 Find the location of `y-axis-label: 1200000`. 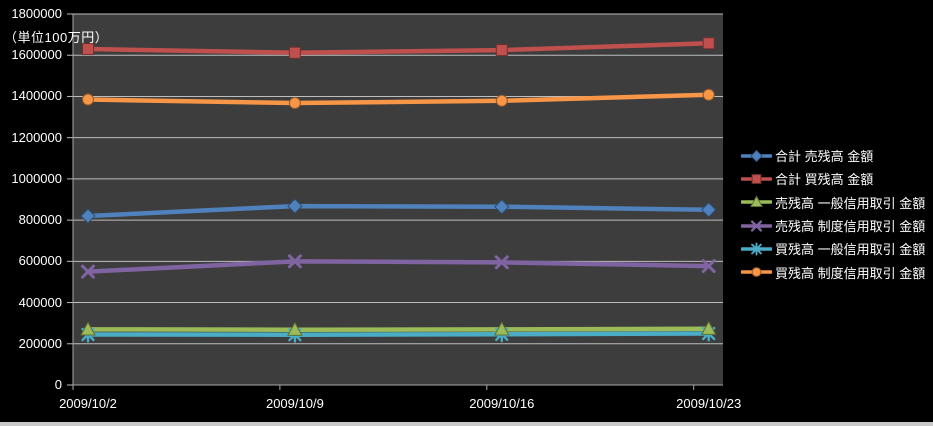

y-axis-label: 1200000 is located at coordinates (36, 137).